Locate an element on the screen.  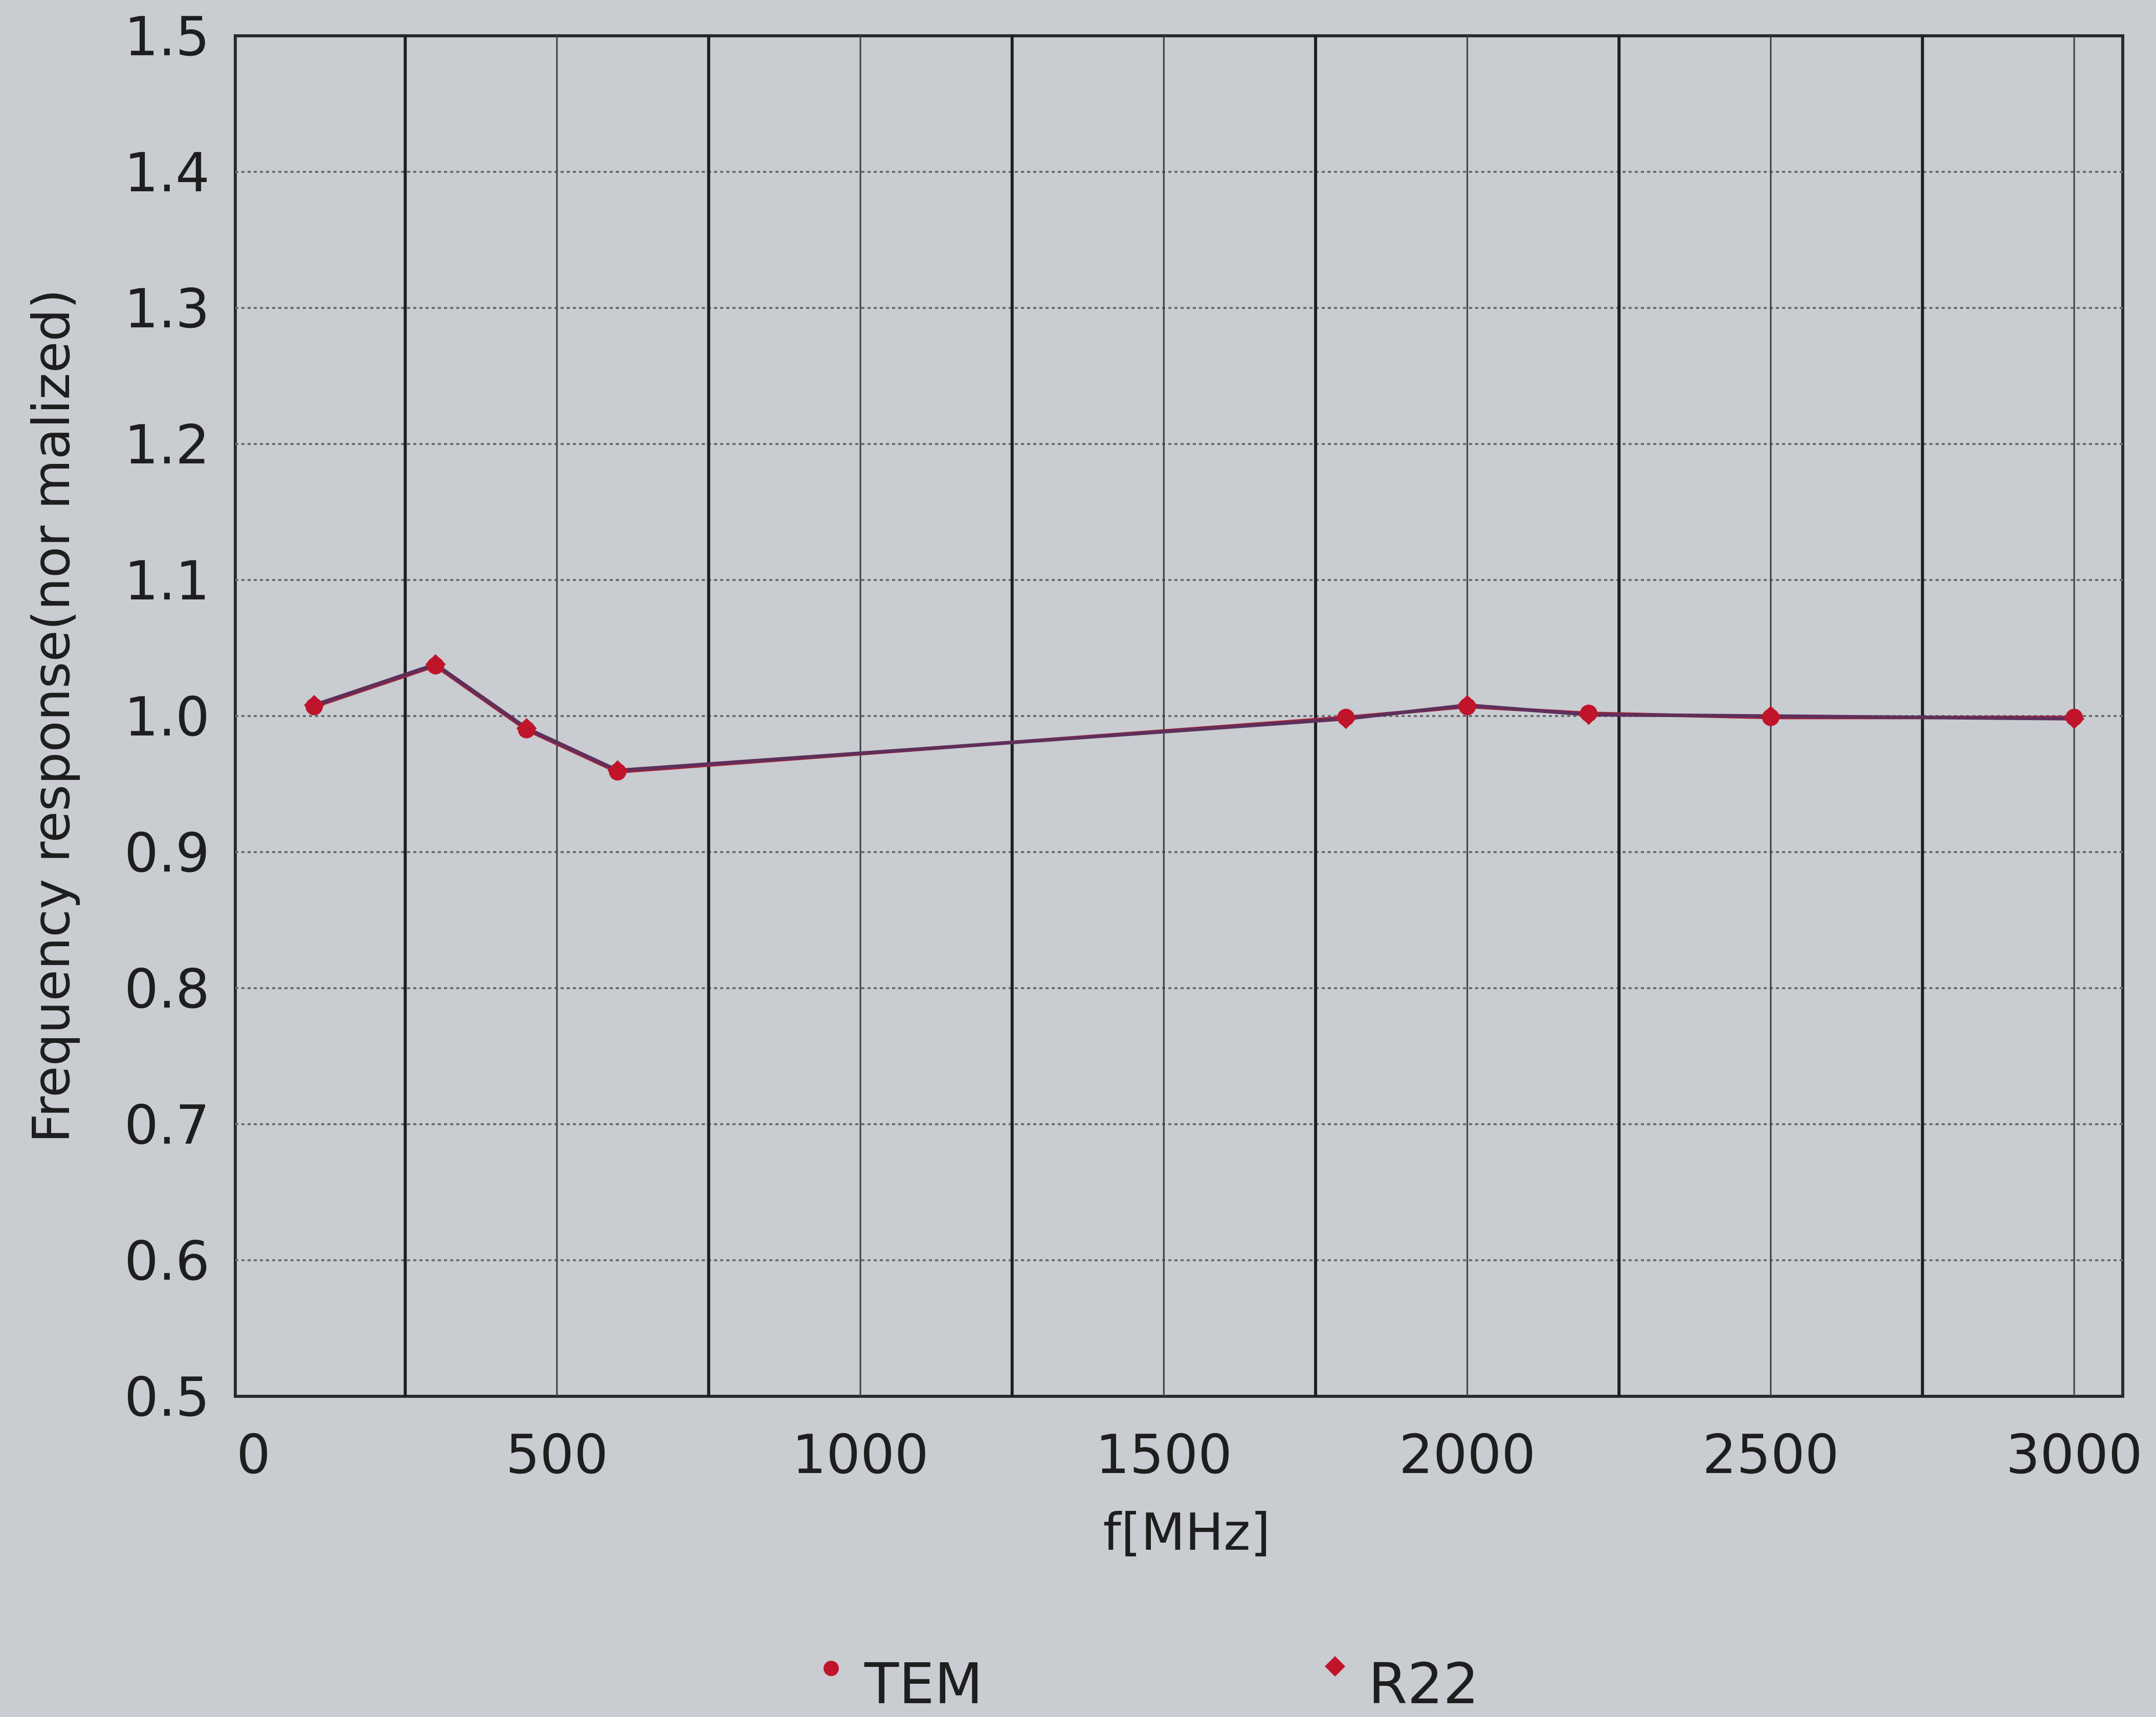
x-tick-label-2: 1000 is located at coordinates (860, 1455).